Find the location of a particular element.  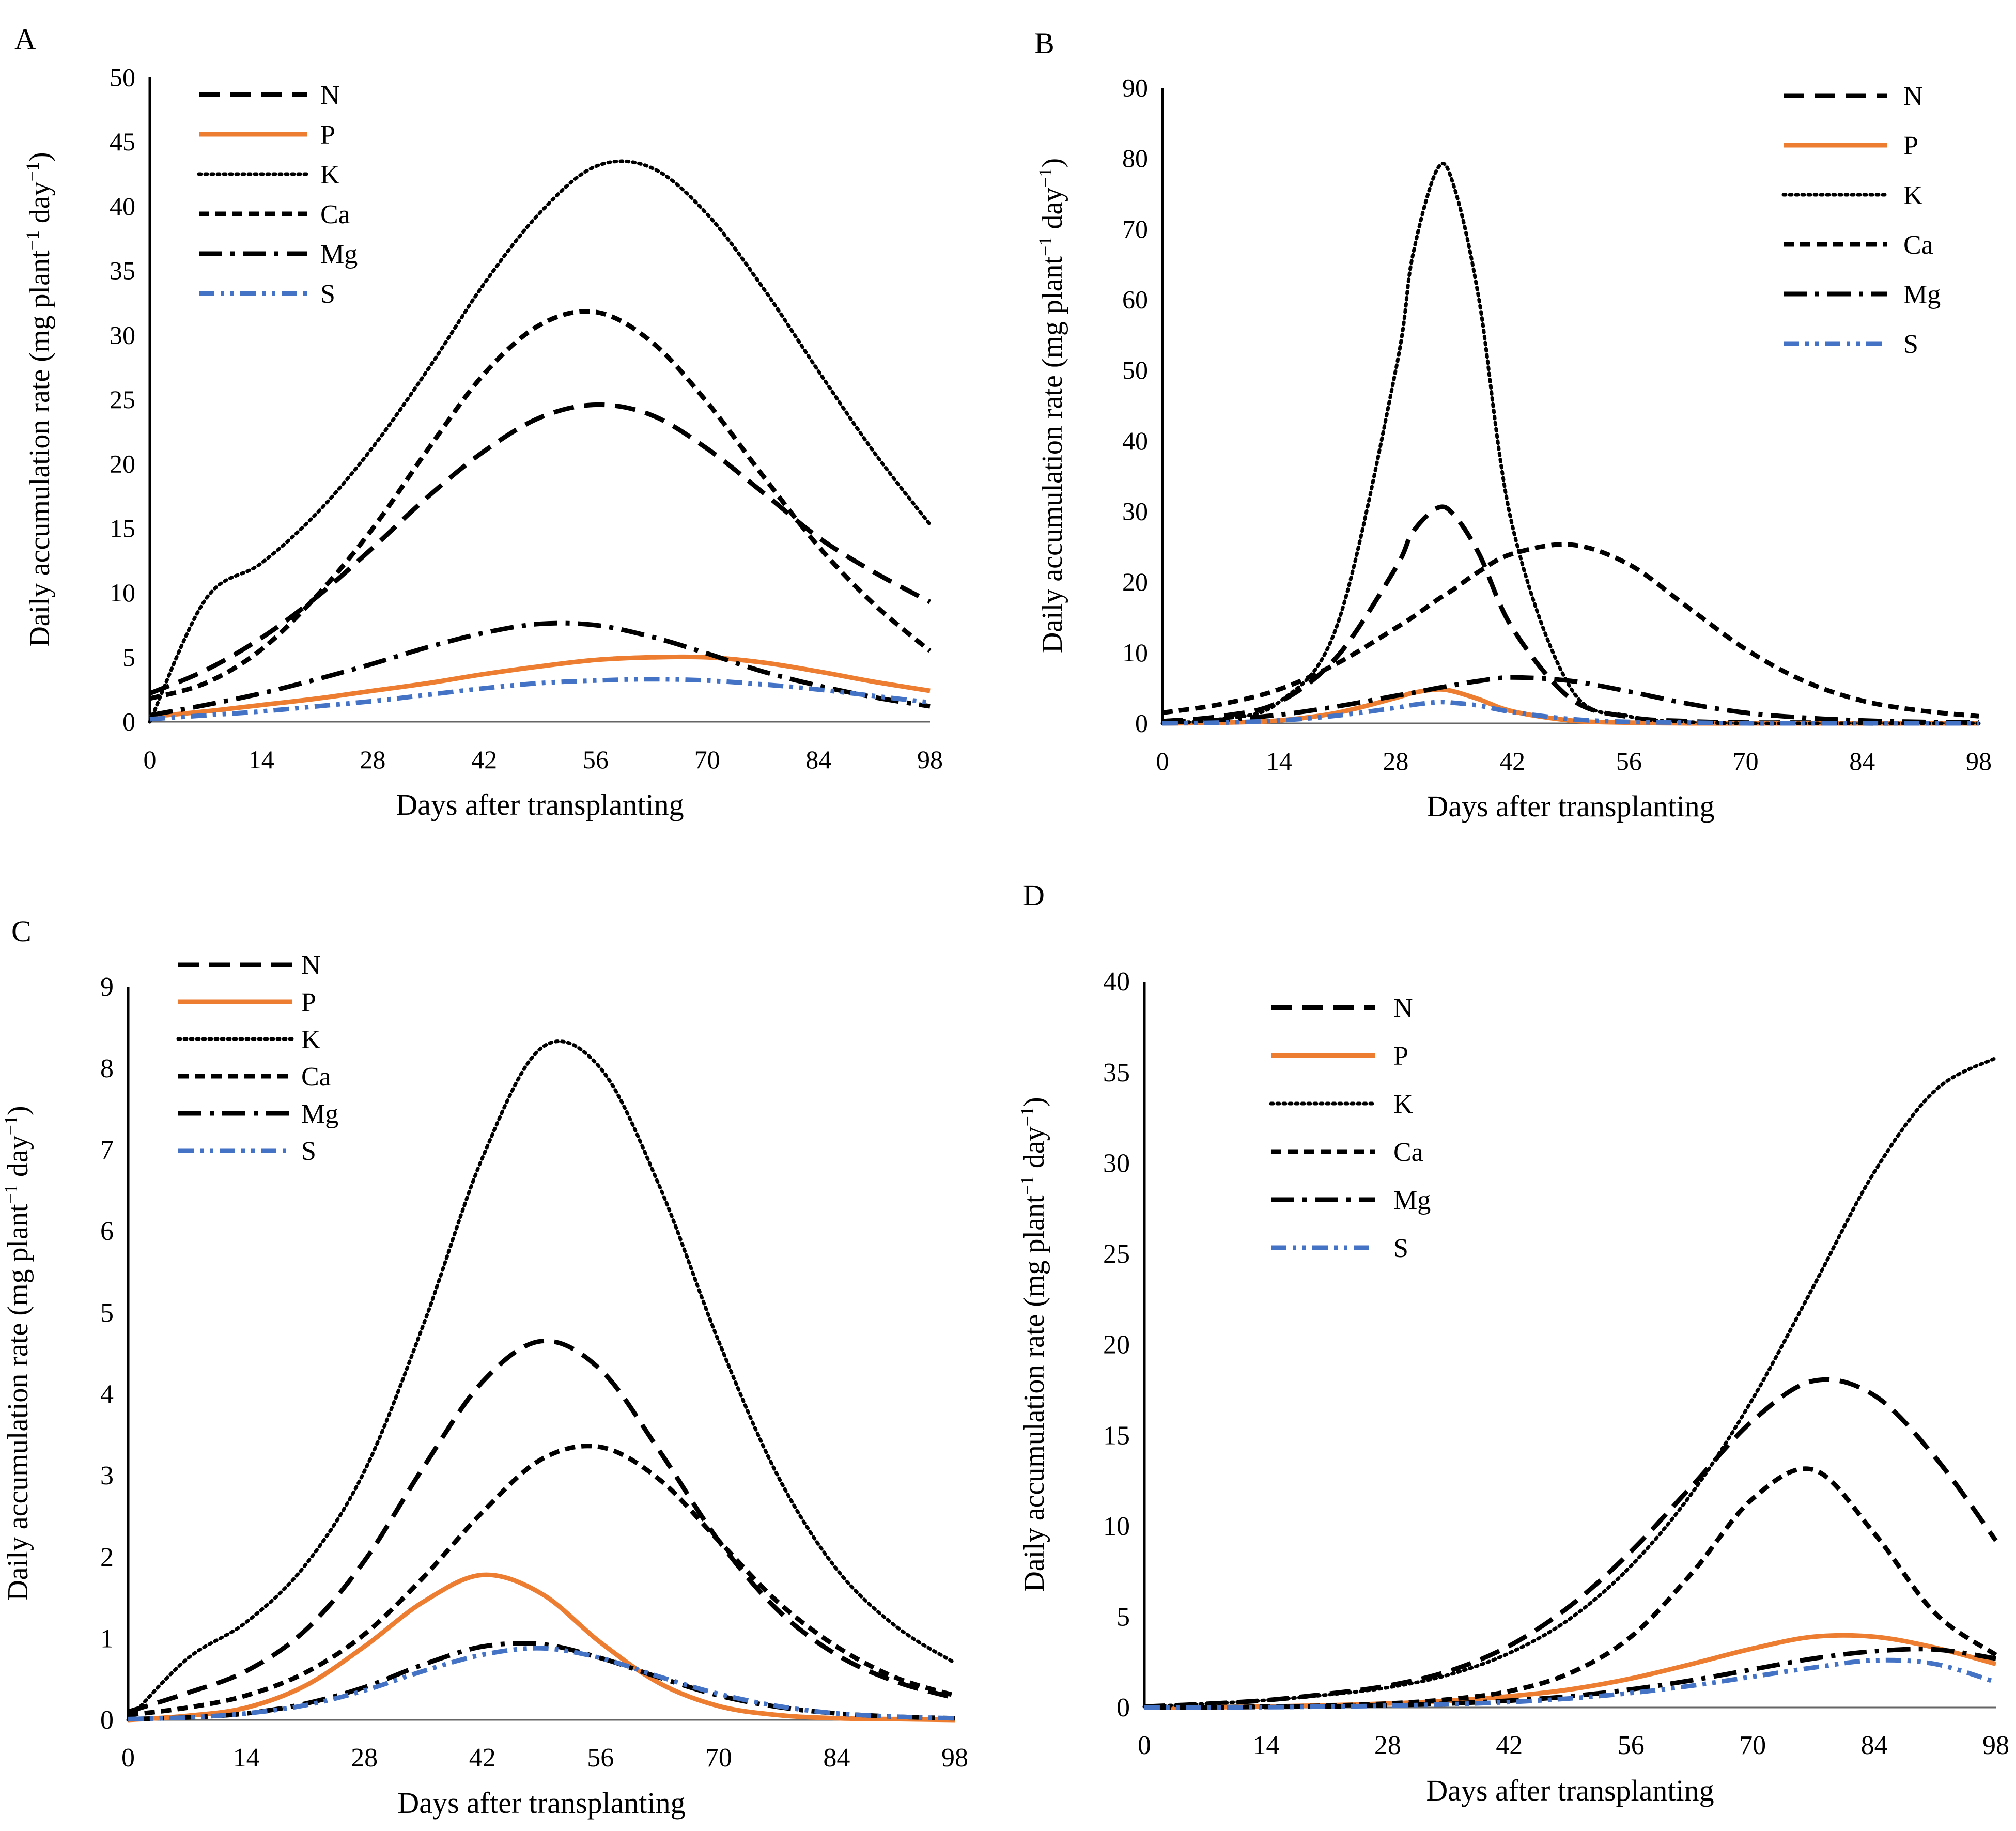

panel-label: C is located at coordinates (21, 931).